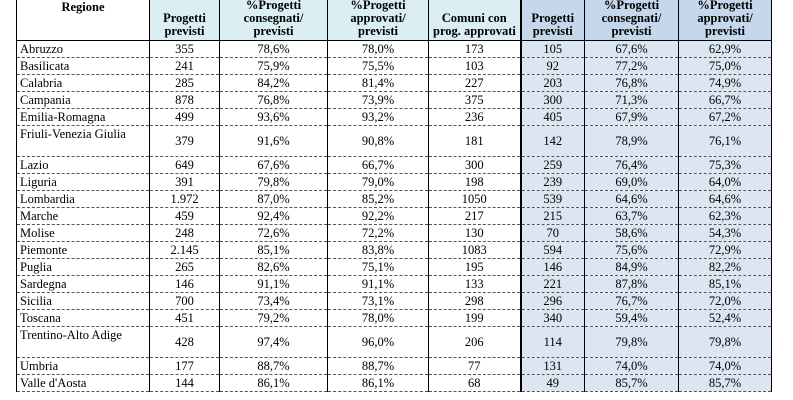 The width and height of the screenshot is (793, 400). I want to click on value-cell: 82,2%, so click(725, 267).